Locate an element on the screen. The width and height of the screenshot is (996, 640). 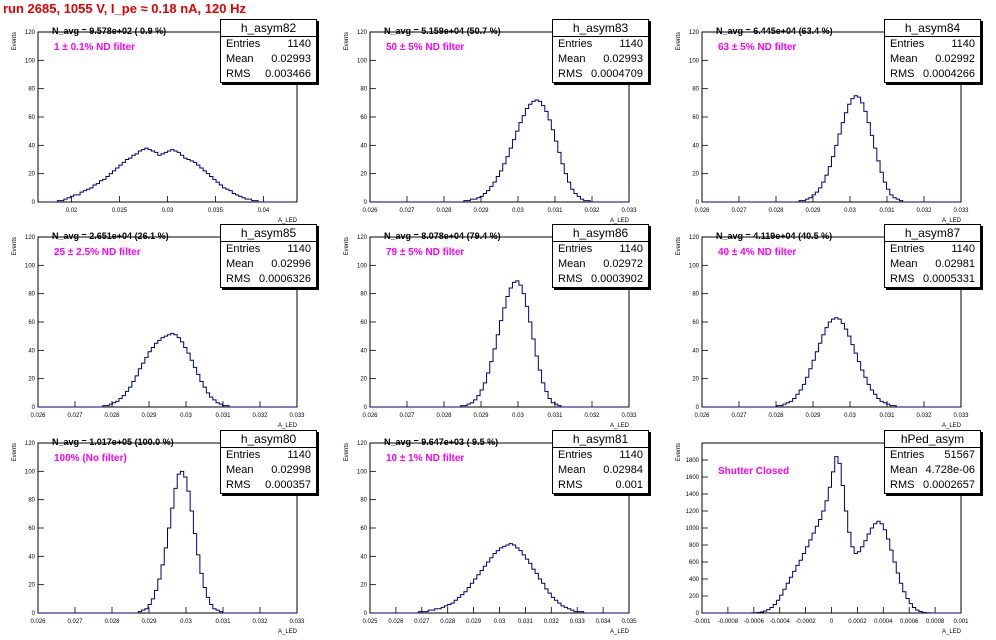
stats-entries-row: Entries 51567 is located at coordinates (932, 455).